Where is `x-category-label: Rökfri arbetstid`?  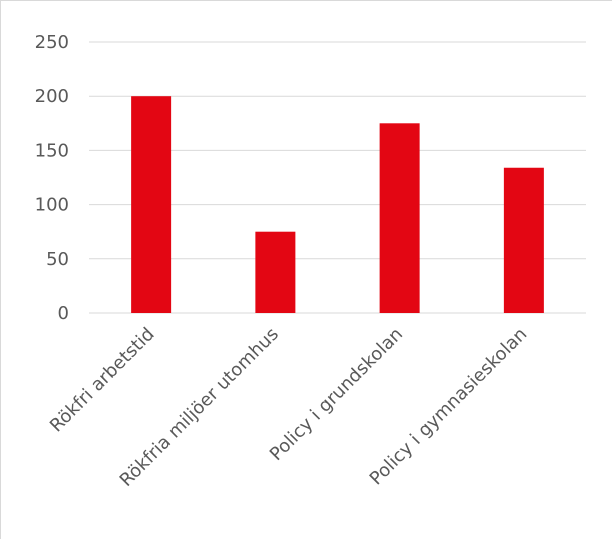
x-category-label: Rökfri arbetstid is located at coordinates (102, 380).